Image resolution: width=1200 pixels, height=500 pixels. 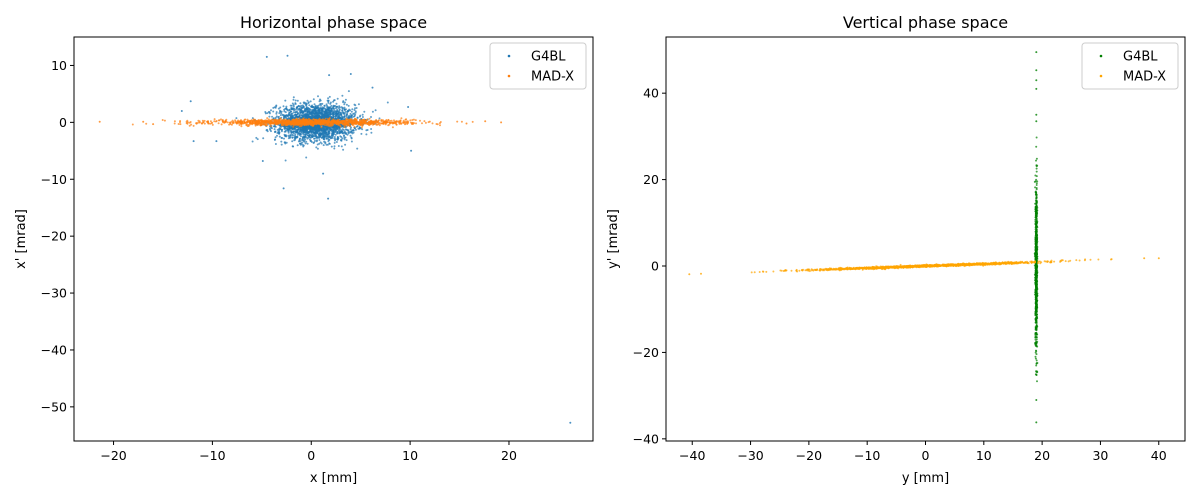 What do you see at coordinates (54, 179) in the screenshot?
I see `y-tick-label: −10` at bounding box center [54, 179].